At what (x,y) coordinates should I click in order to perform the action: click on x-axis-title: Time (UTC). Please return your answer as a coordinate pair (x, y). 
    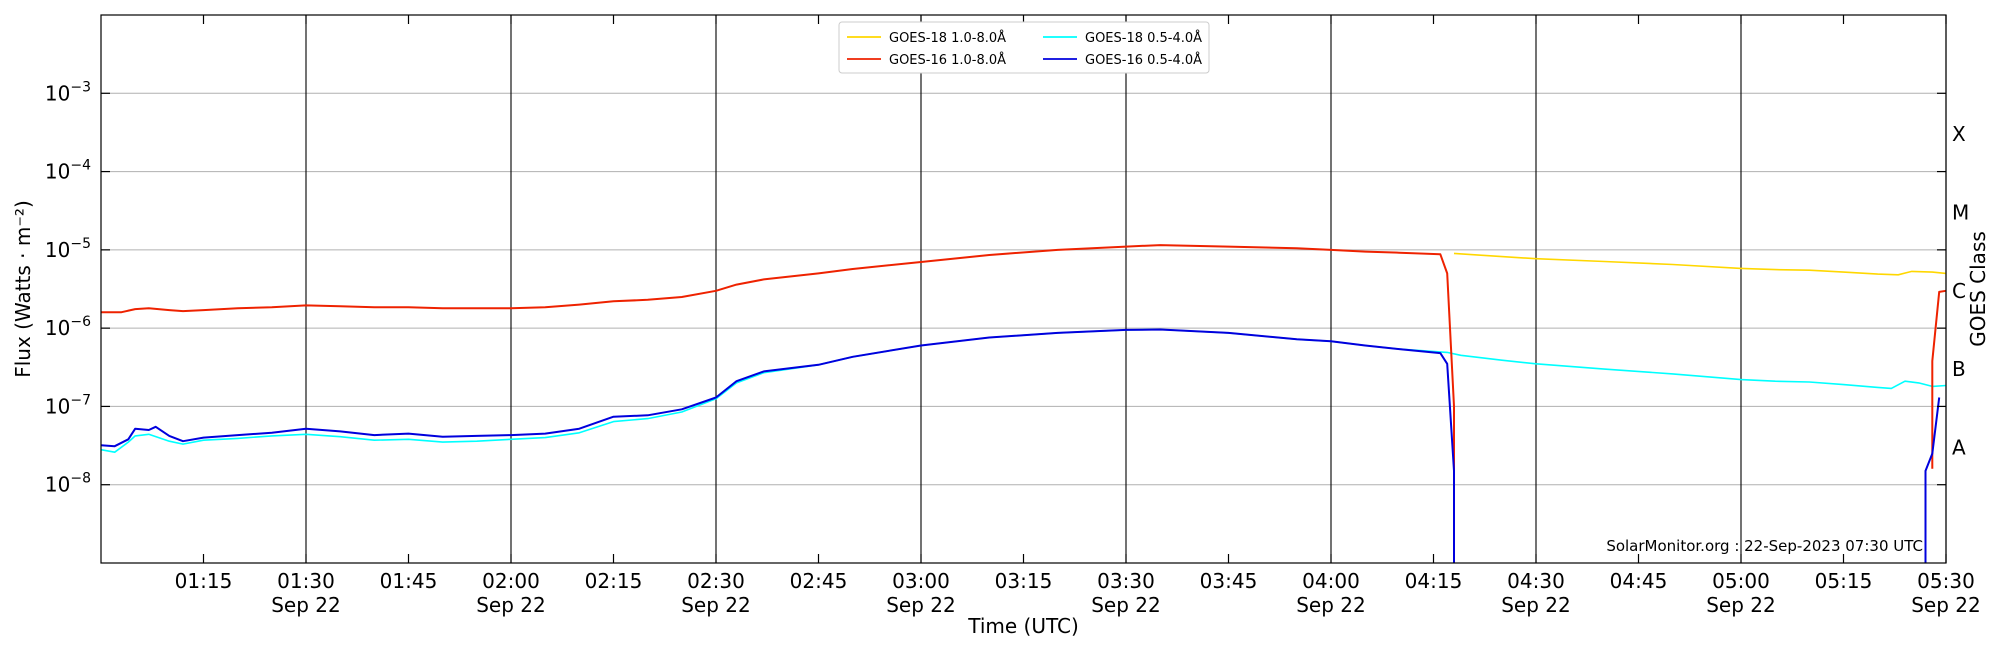
    Looking at the image, I should click on (1023, 626).